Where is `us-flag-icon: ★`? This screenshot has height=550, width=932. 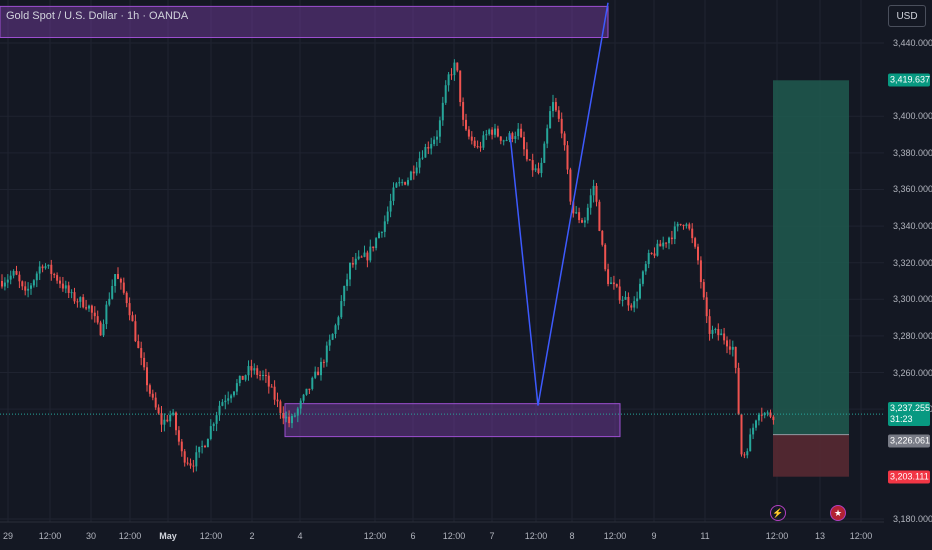 us-flag-icon: ★ is located at coordinates (838, 513).